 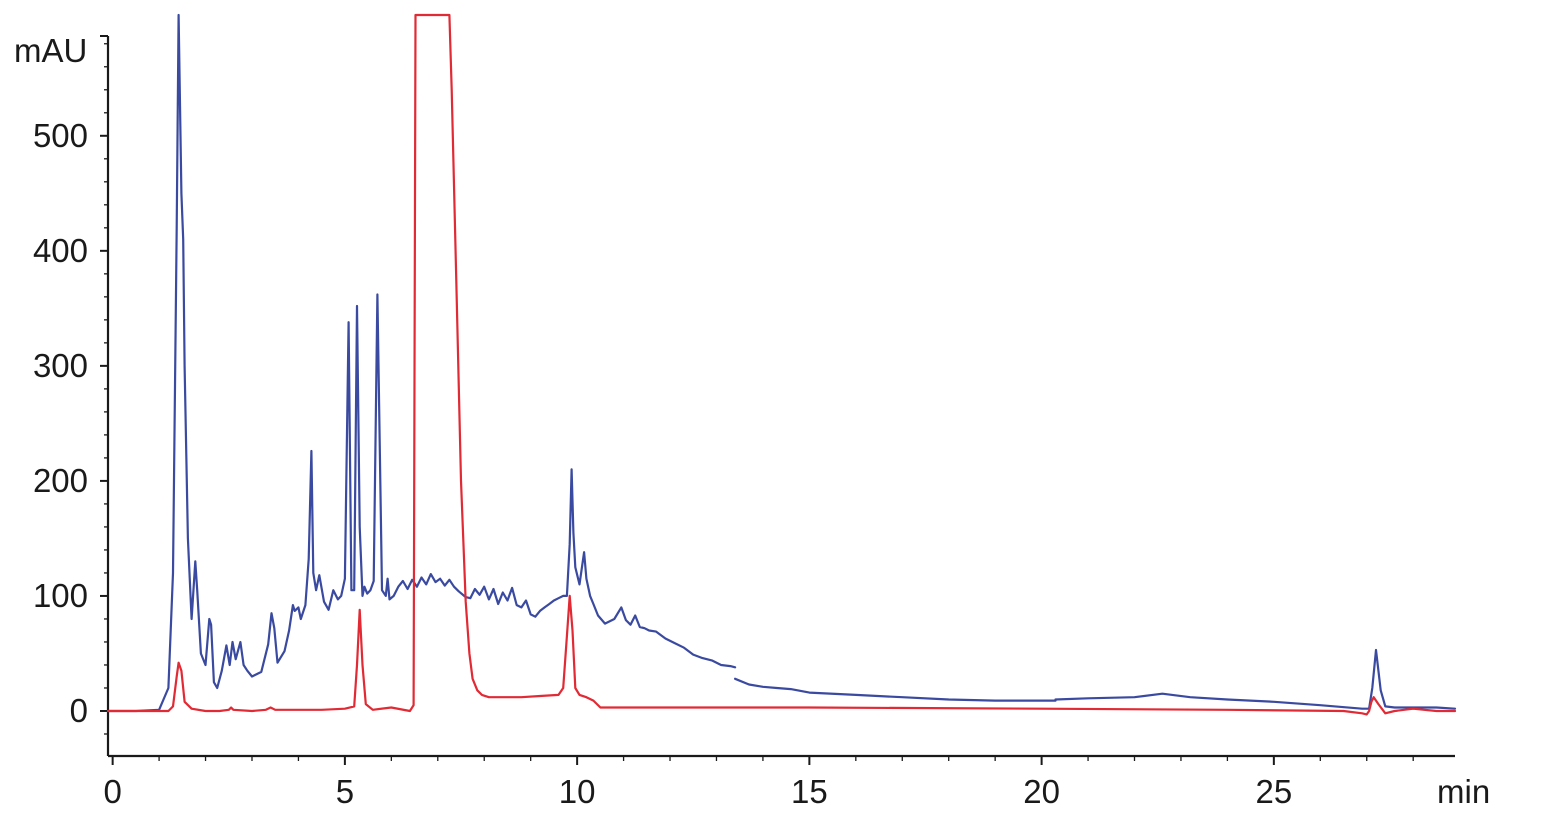 I want to click on y-tick-label: 300, so click(x=60, y=365).